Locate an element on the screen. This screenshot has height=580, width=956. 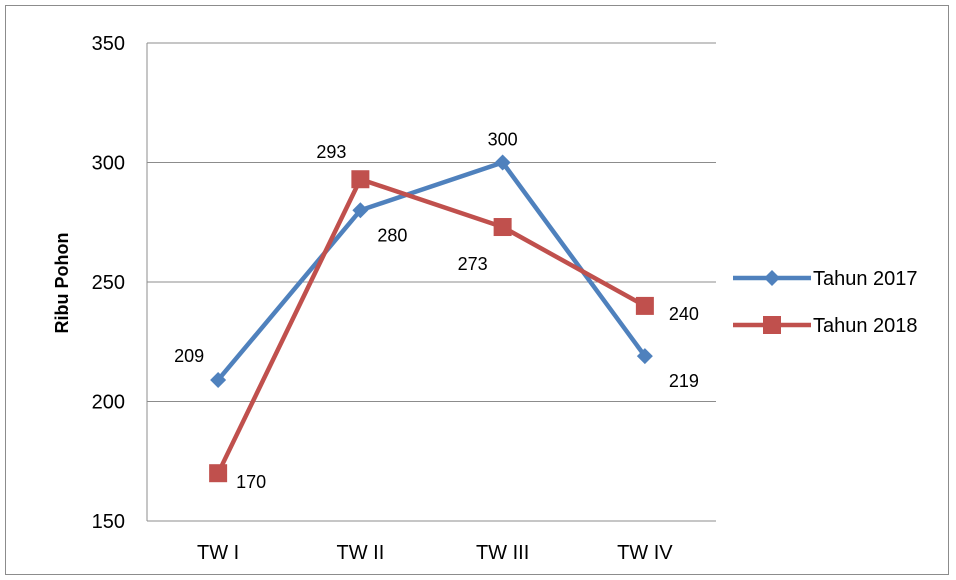
y-tick-label: 300 is located at coordinates (108, 164).